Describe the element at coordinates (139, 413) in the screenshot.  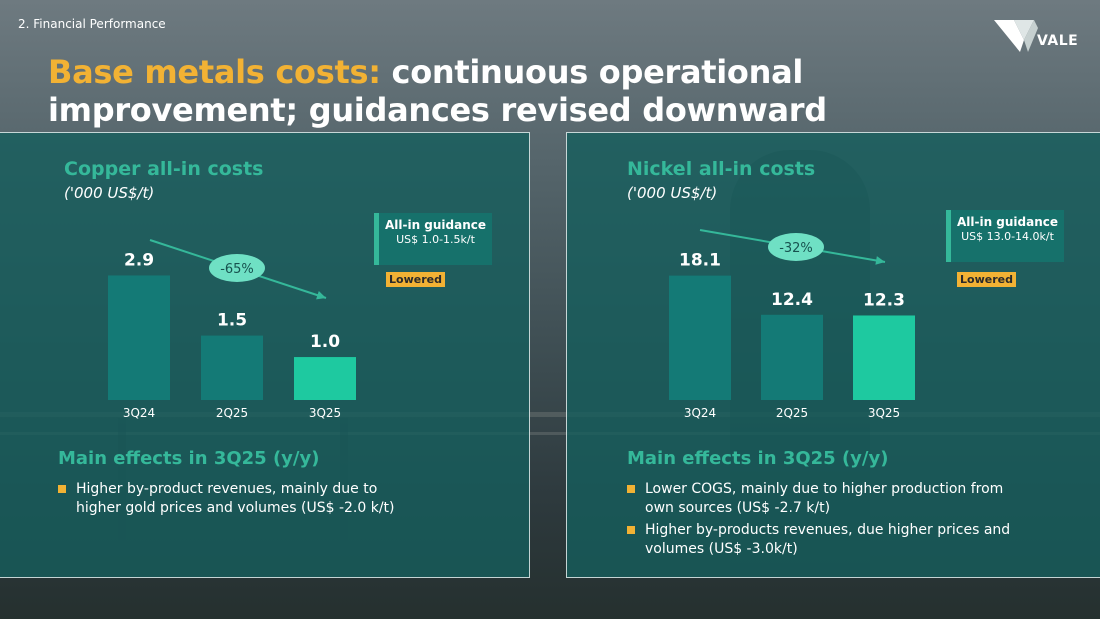
I see `copper-category-label: 3Q24` at that location.